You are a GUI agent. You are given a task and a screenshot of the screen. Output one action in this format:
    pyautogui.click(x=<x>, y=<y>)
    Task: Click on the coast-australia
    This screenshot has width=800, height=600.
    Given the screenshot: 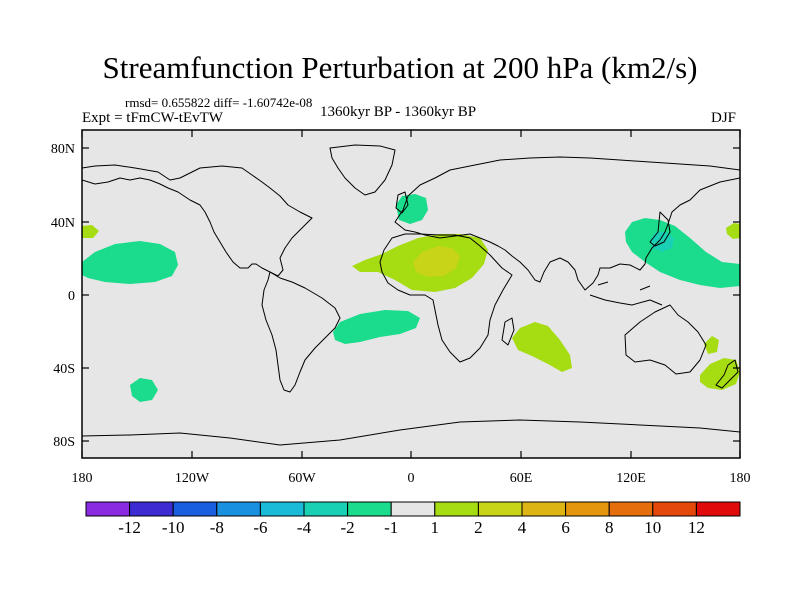 What is the action you would take?
    pyautogui.click(x=665, y=339)
    